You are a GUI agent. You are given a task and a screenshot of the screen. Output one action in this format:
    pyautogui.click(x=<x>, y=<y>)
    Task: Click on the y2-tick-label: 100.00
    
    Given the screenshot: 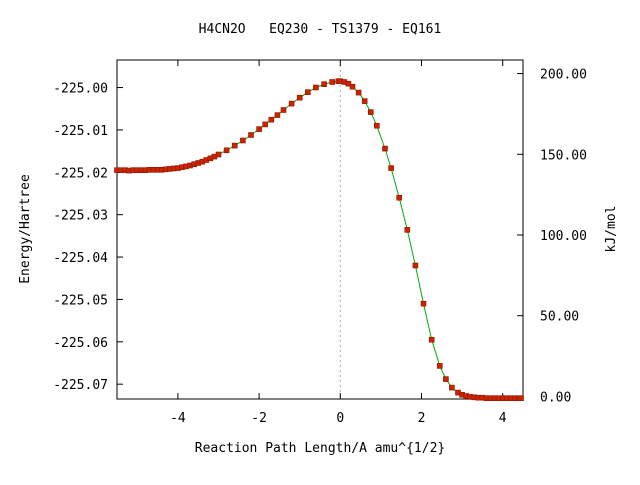 What is the action you would take?
    pyautogui.click(x=563, y=236)
    